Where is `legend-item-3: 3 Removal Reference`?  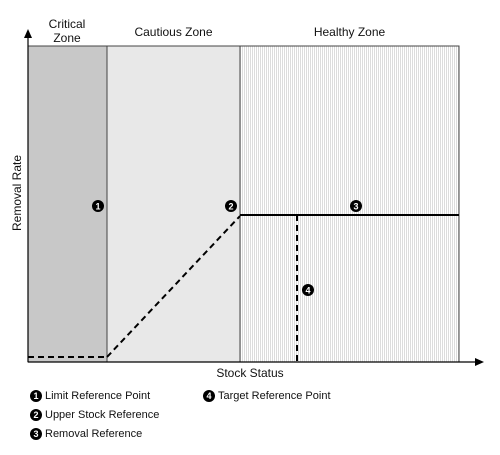
legend-item-3: 3 Removal Reference is located at coordinates (94, 433).